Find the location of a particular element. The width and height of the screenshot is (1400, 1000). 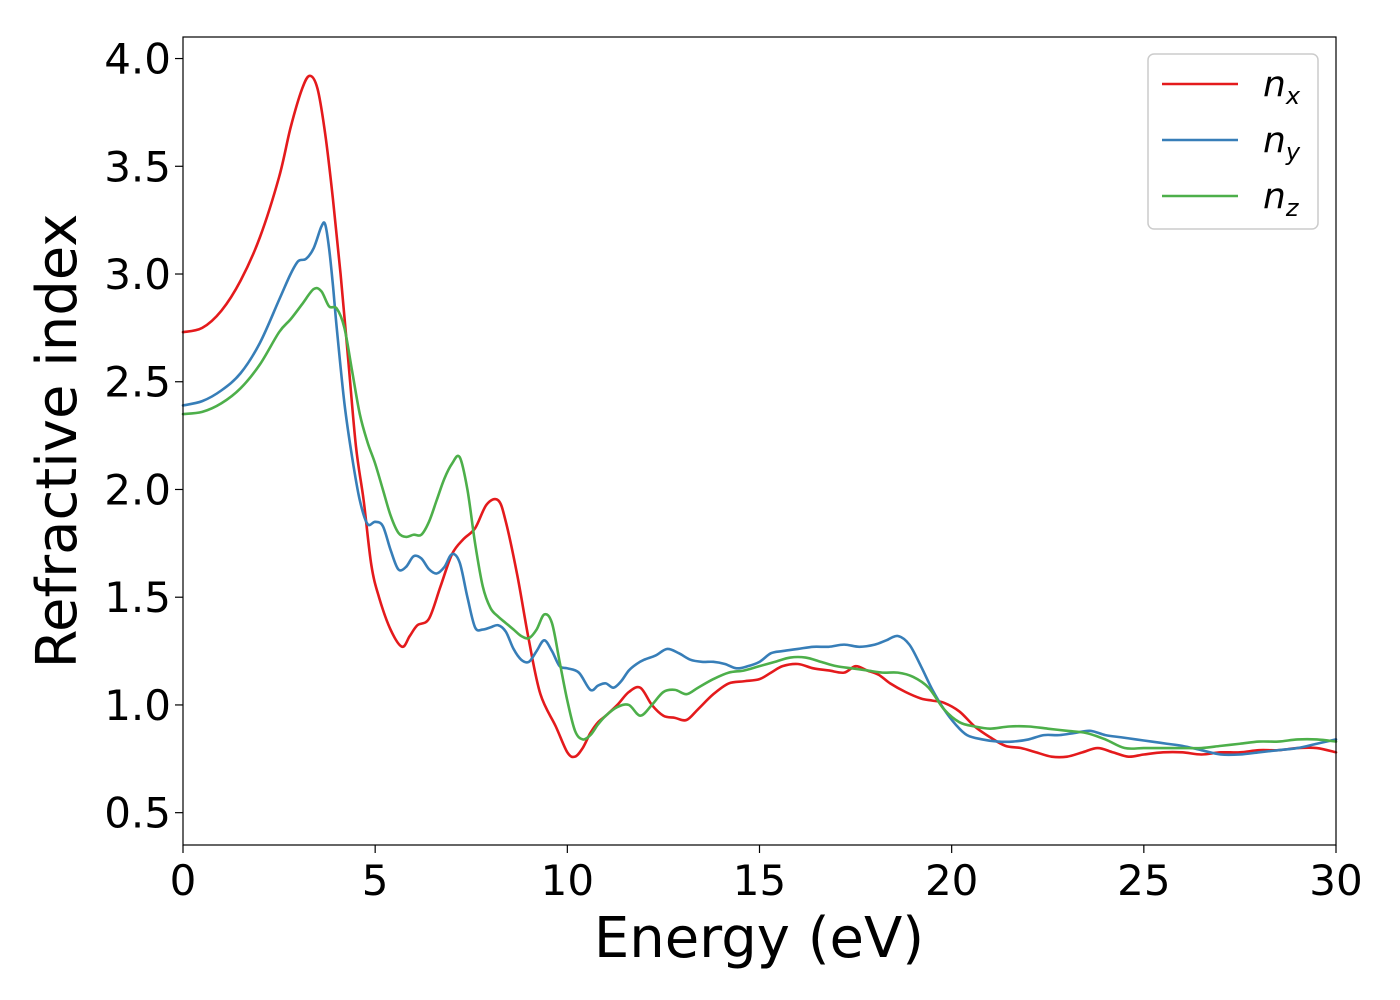

legend-label-x: nx is located at coordinates (1282, 87).